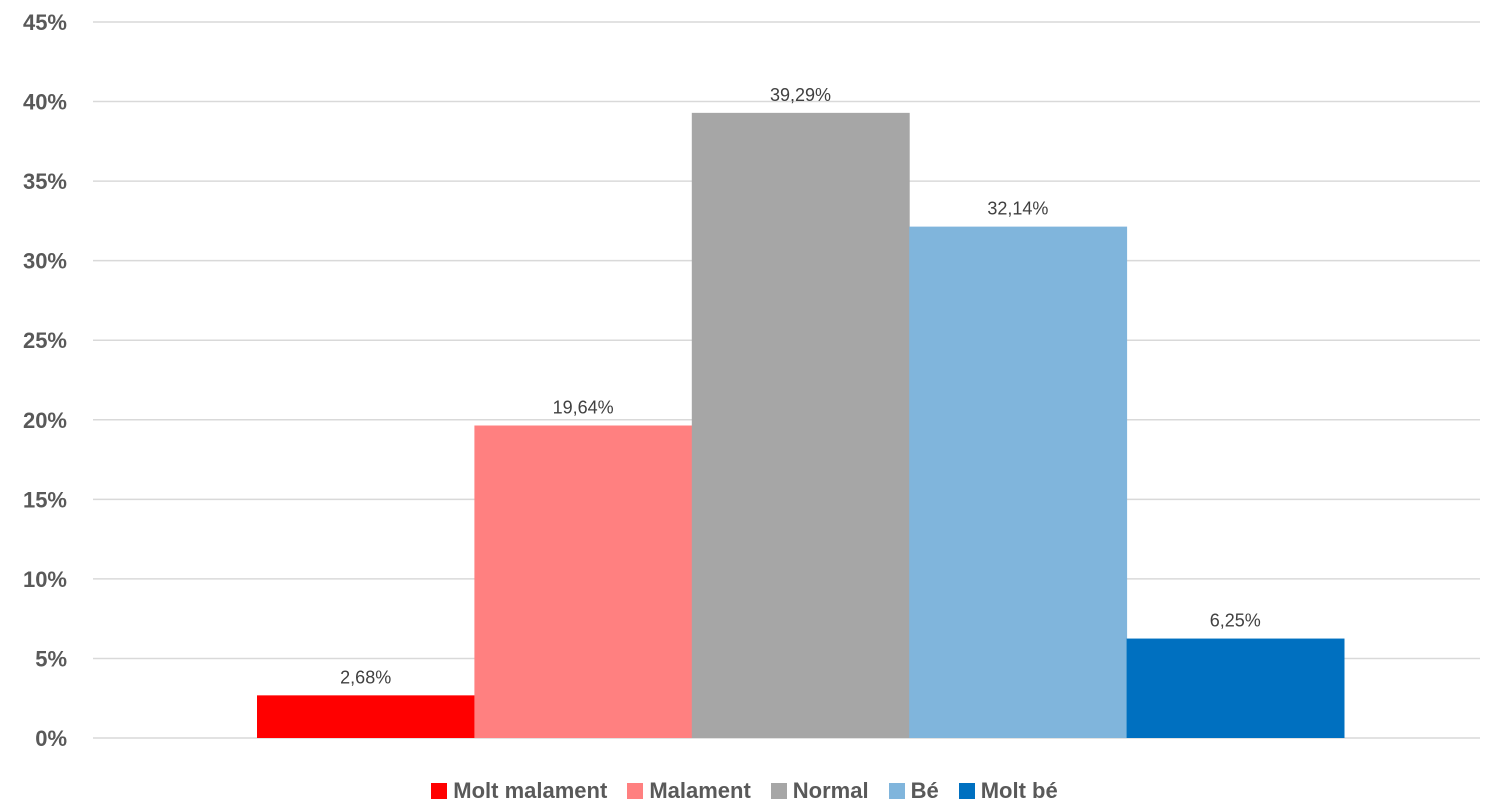 This screenshot has width=1489, height=807. I want to click on legend-item: Molt bé, so click(1008, 791).